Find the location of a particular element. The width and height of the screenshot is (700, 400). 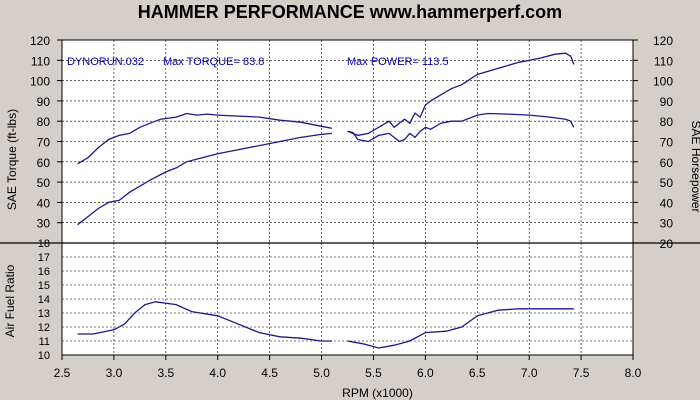

y-tick-label: 30 is located at coordinates (44, 224).